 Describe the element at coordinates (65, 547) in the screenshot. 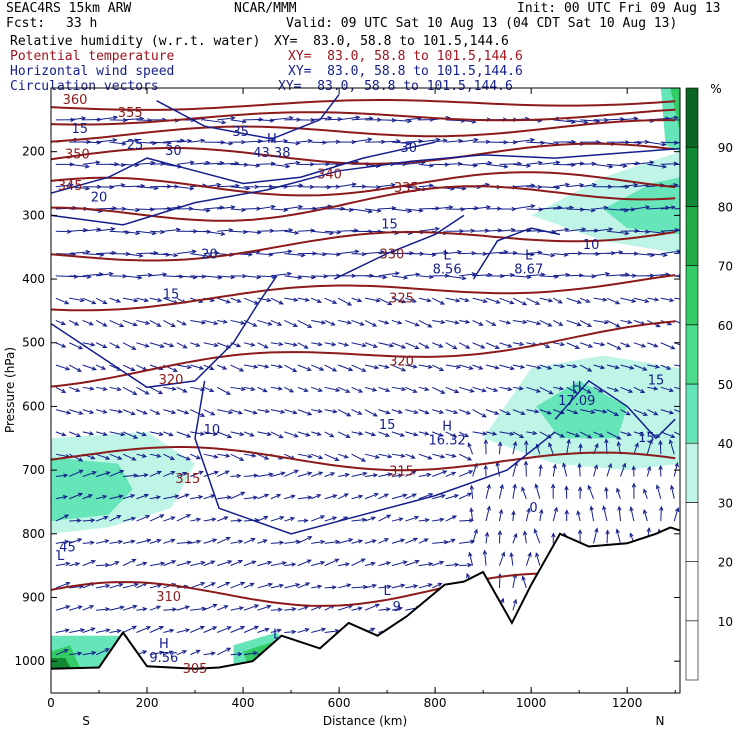

I see `wind-label: .45` at that location.